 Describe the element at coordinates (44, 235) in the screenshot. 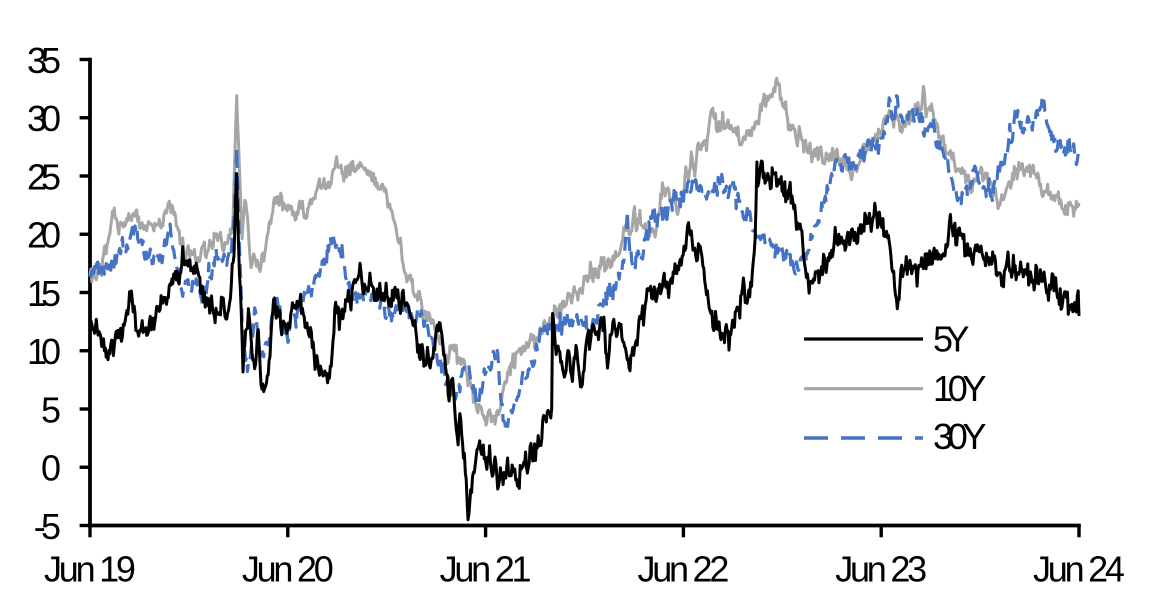

I see `svg-text: 20` at that location.